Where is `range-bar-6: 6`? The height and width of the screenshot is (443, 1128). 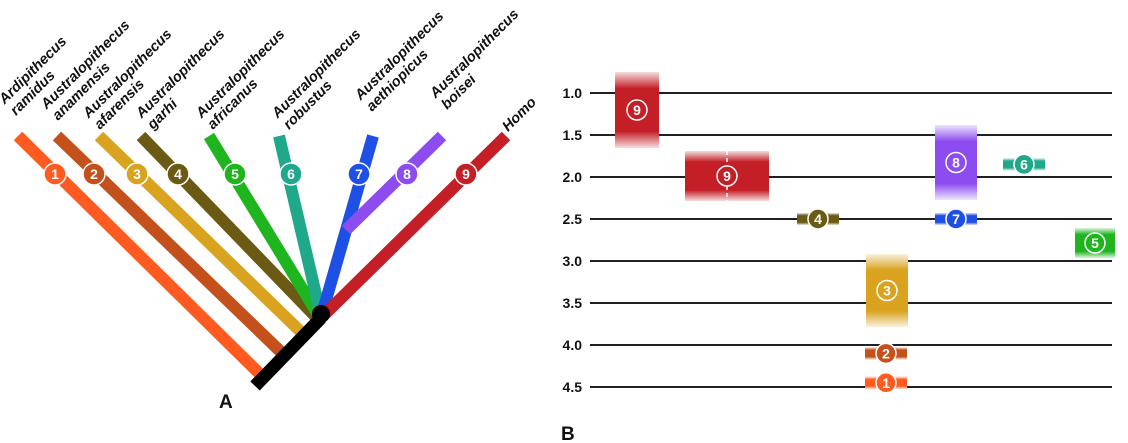 range-bar-6: 6 is located at coordinates (1024, 164).